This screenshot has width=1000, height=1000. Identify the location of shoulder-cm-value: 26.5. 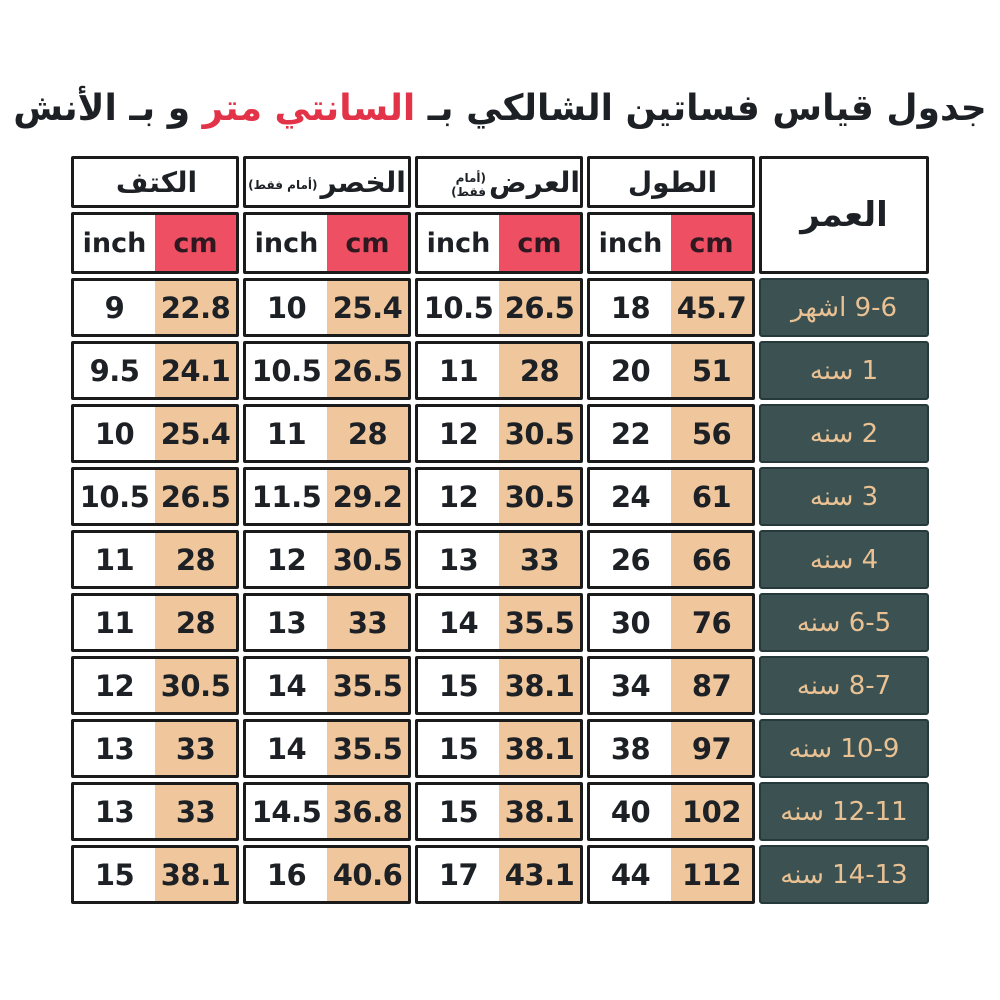
(195, 496).